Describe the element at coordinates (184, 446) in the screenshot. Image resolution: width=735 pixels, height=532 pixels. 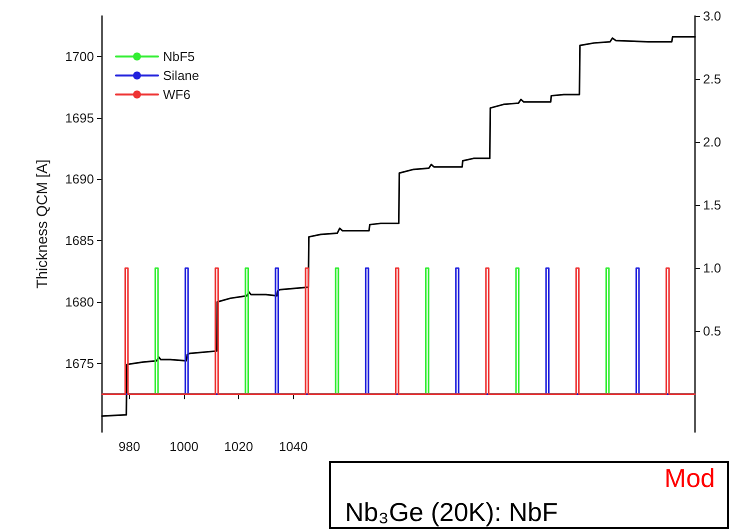
I see `x-tick-label: 1000` at that location.